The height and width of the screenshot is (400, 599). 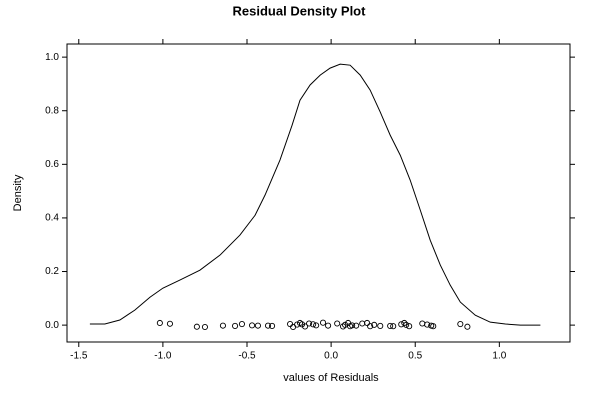 I want to click on x-tick-label: 1.0, so click(x=499, y=356).